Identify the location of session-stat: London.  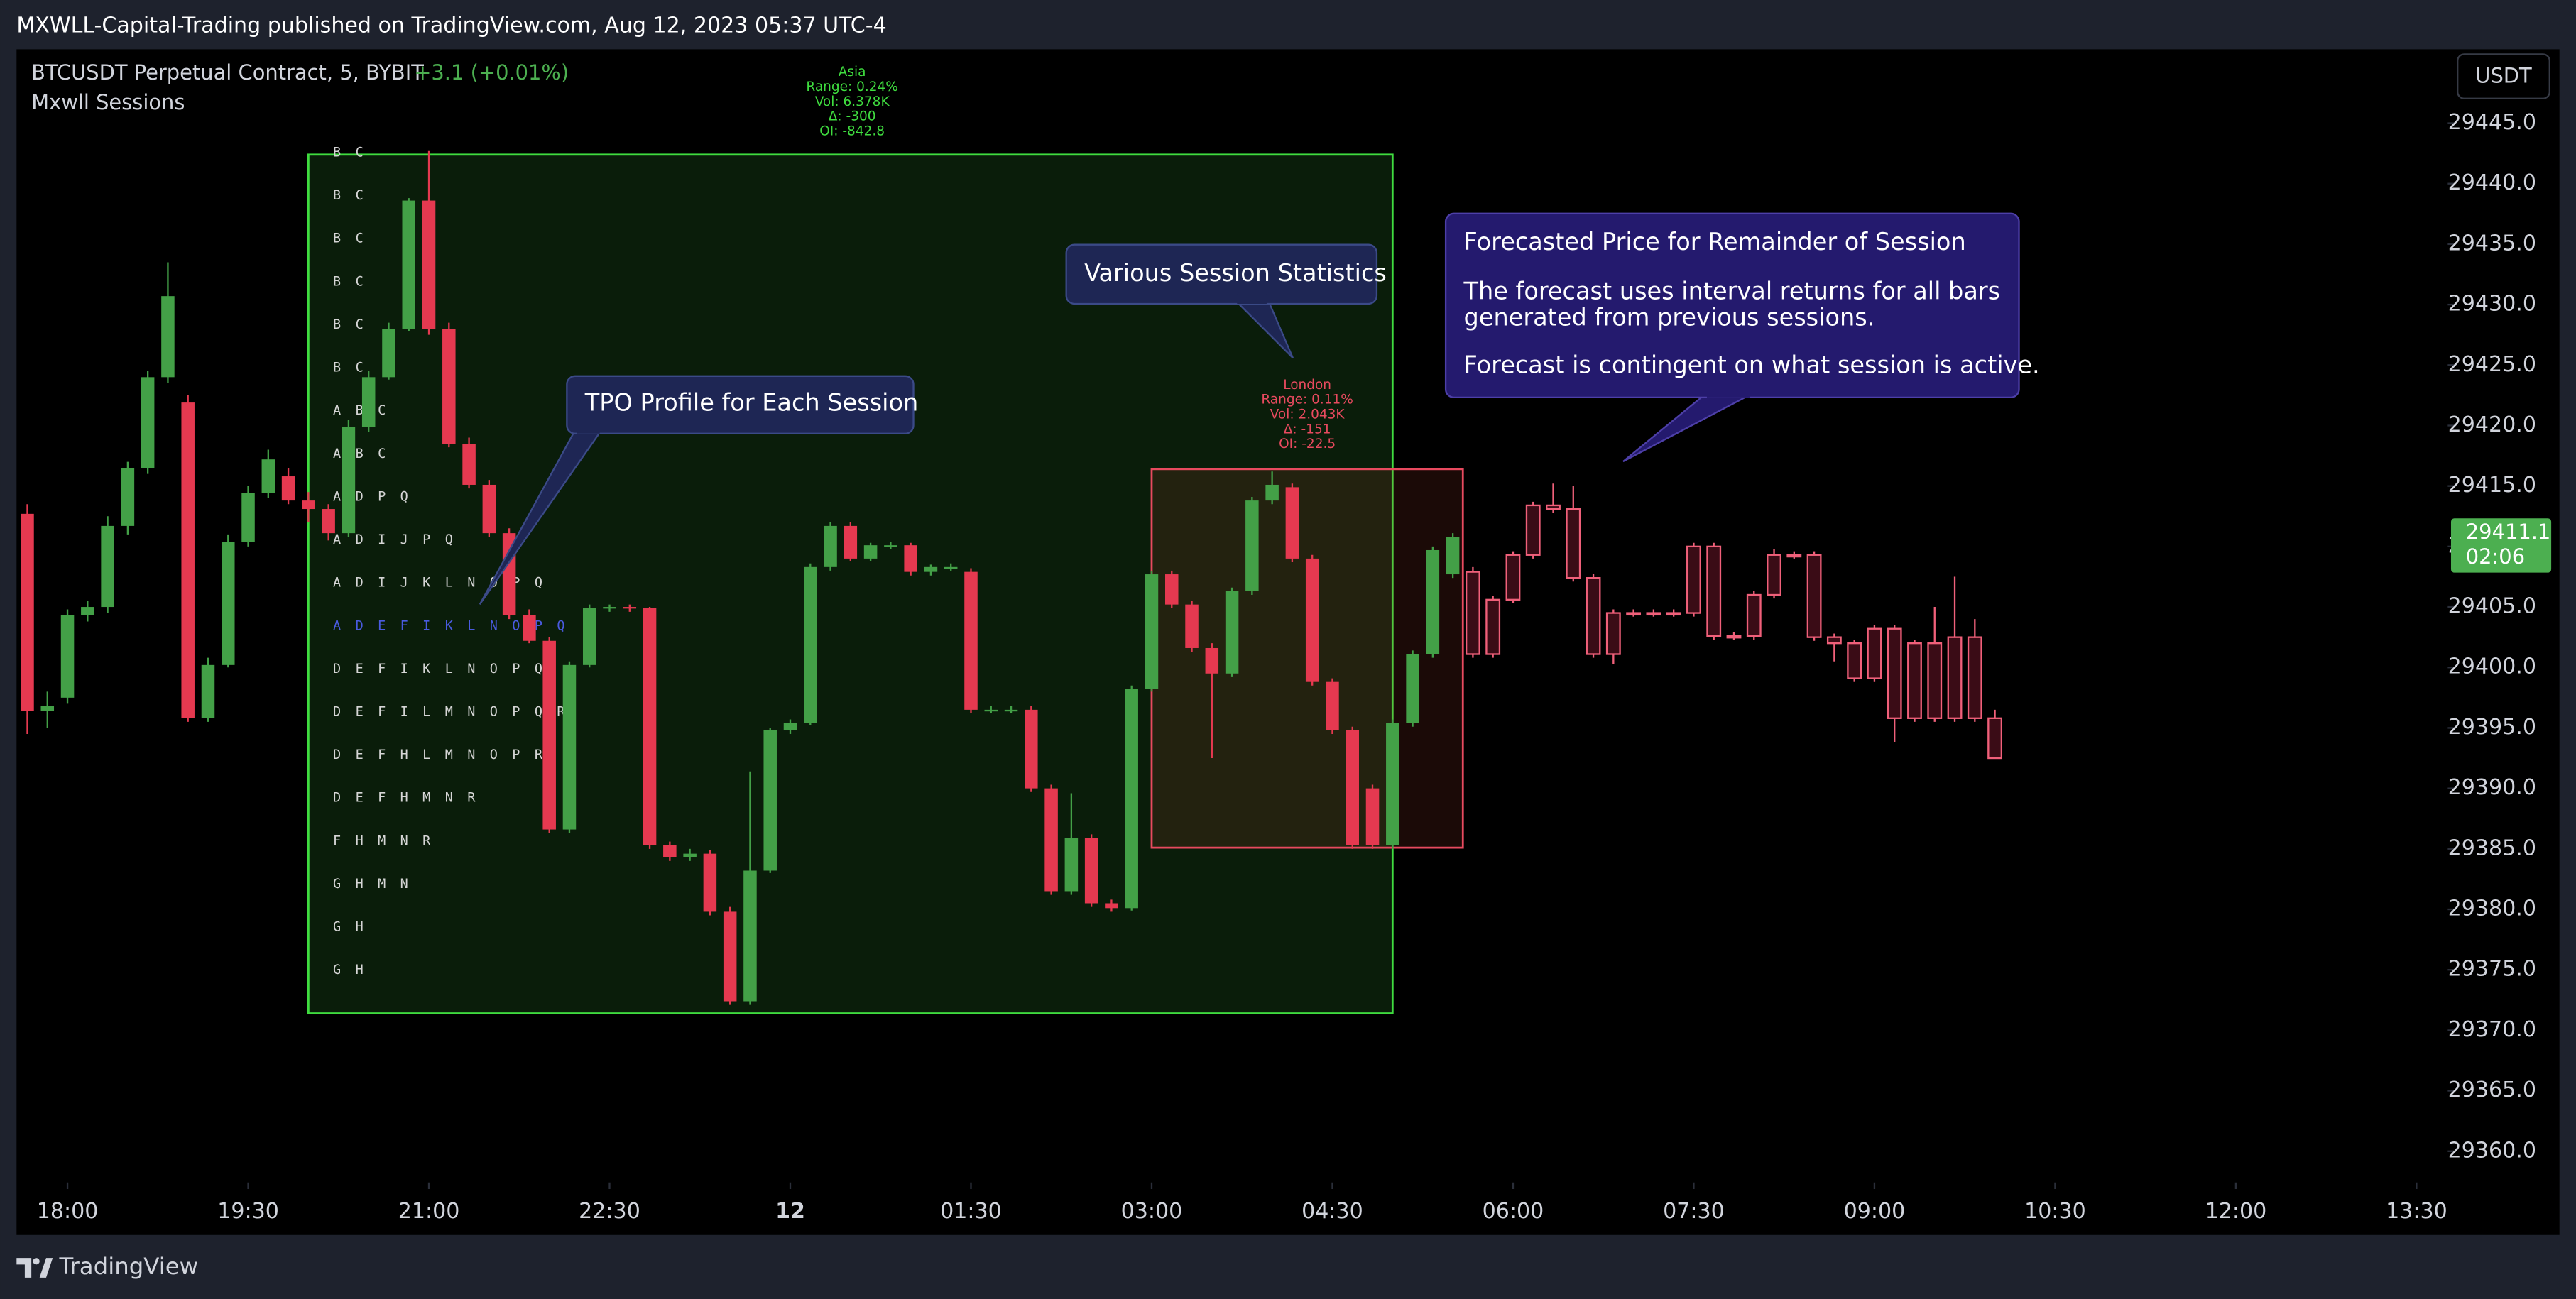
(1307, 385).